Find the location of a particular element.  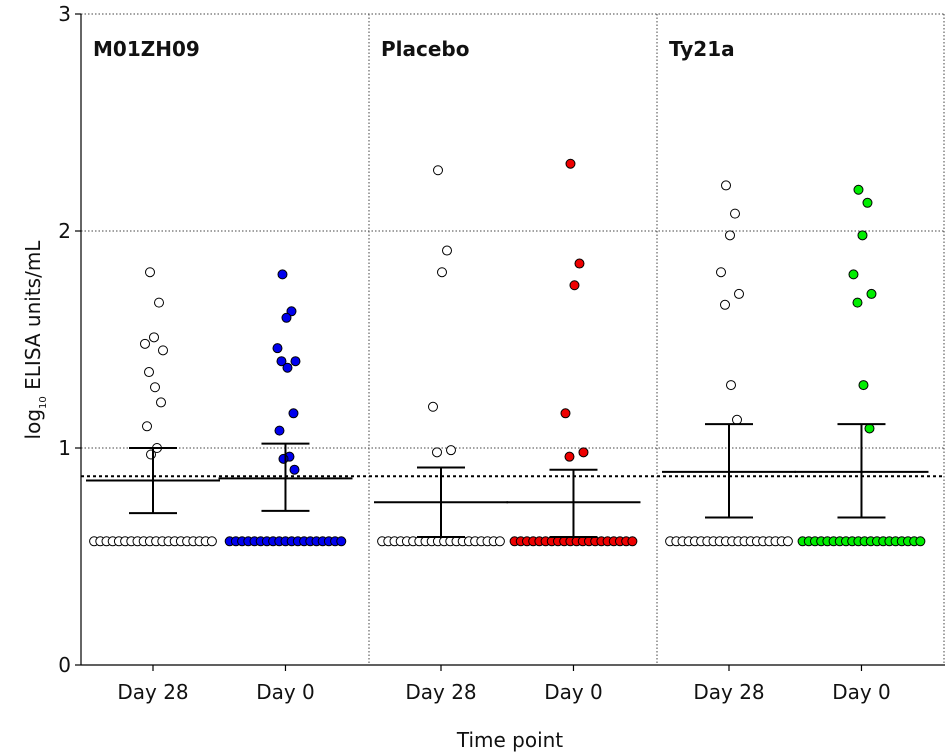

panel-title: M01ZH09 is located at coordinates (146, 49).